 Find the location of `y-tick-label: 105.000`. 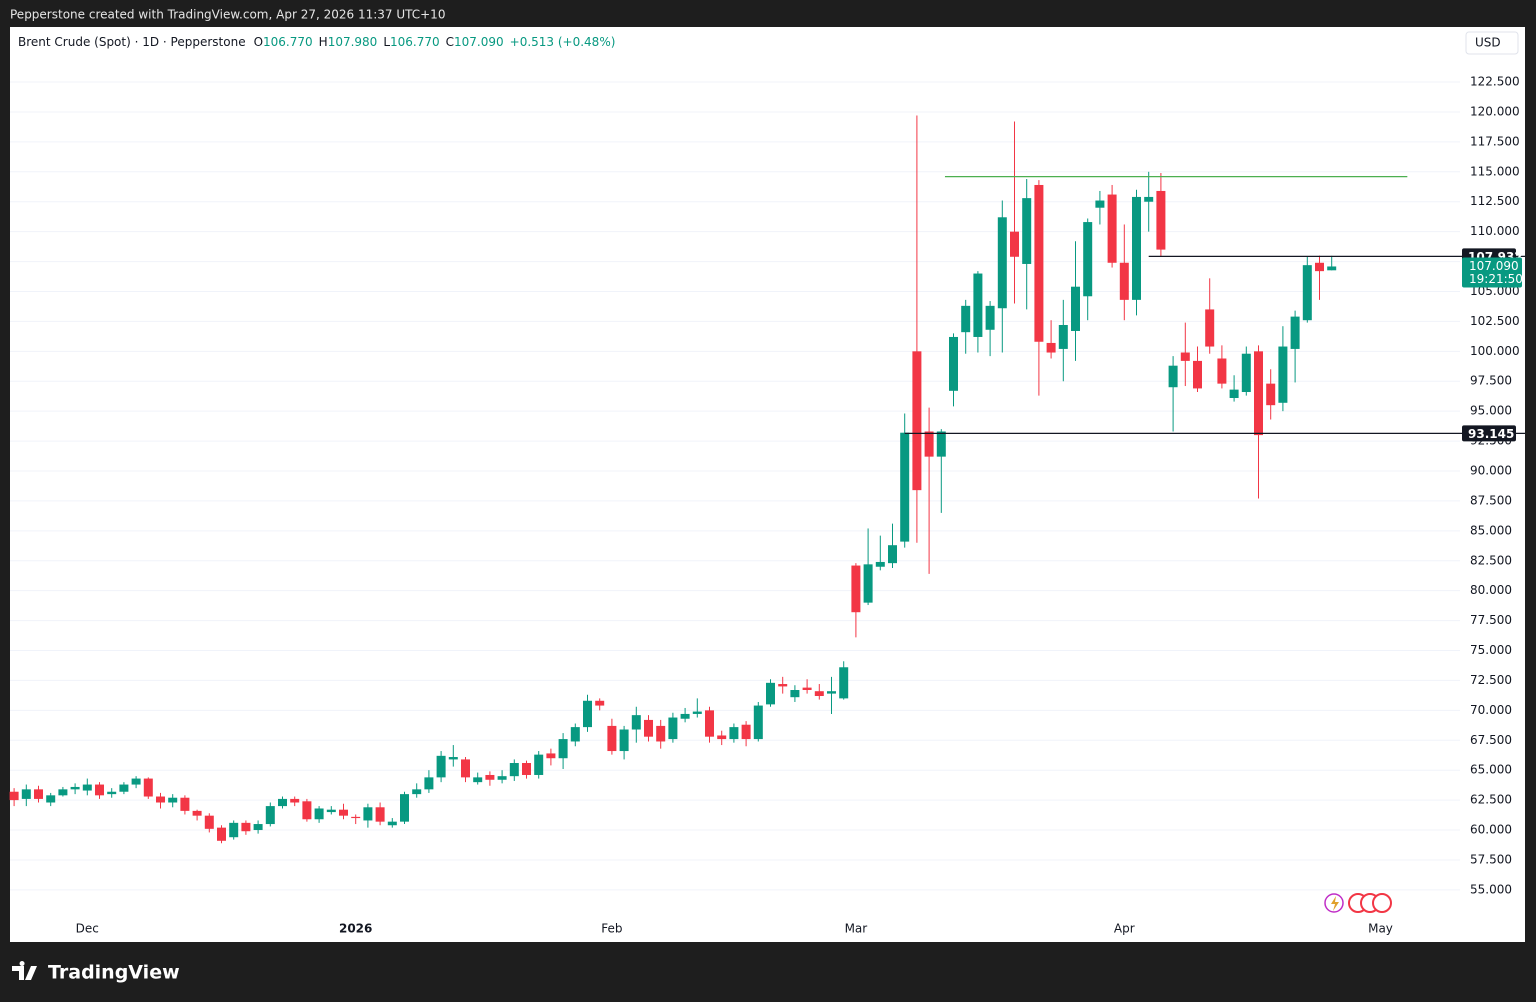

y-tick-label: 105.000 is located at coordinates (1495, 291).